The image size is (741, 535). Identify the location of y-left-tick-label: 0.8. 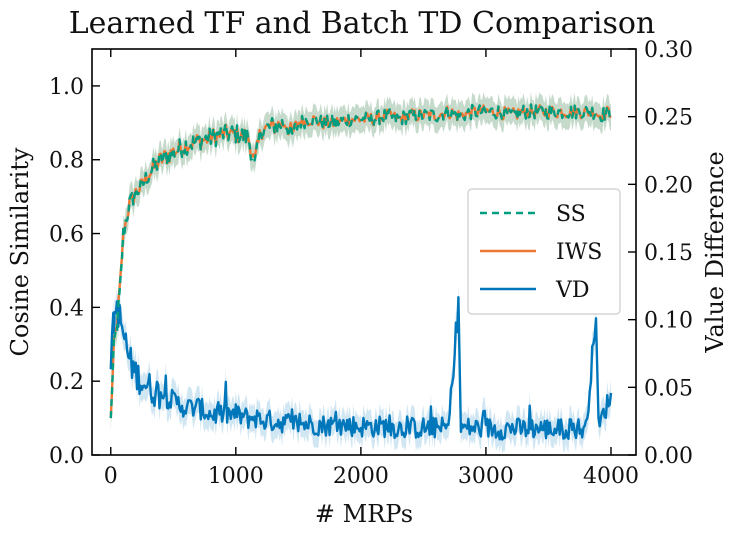
(66, 161).